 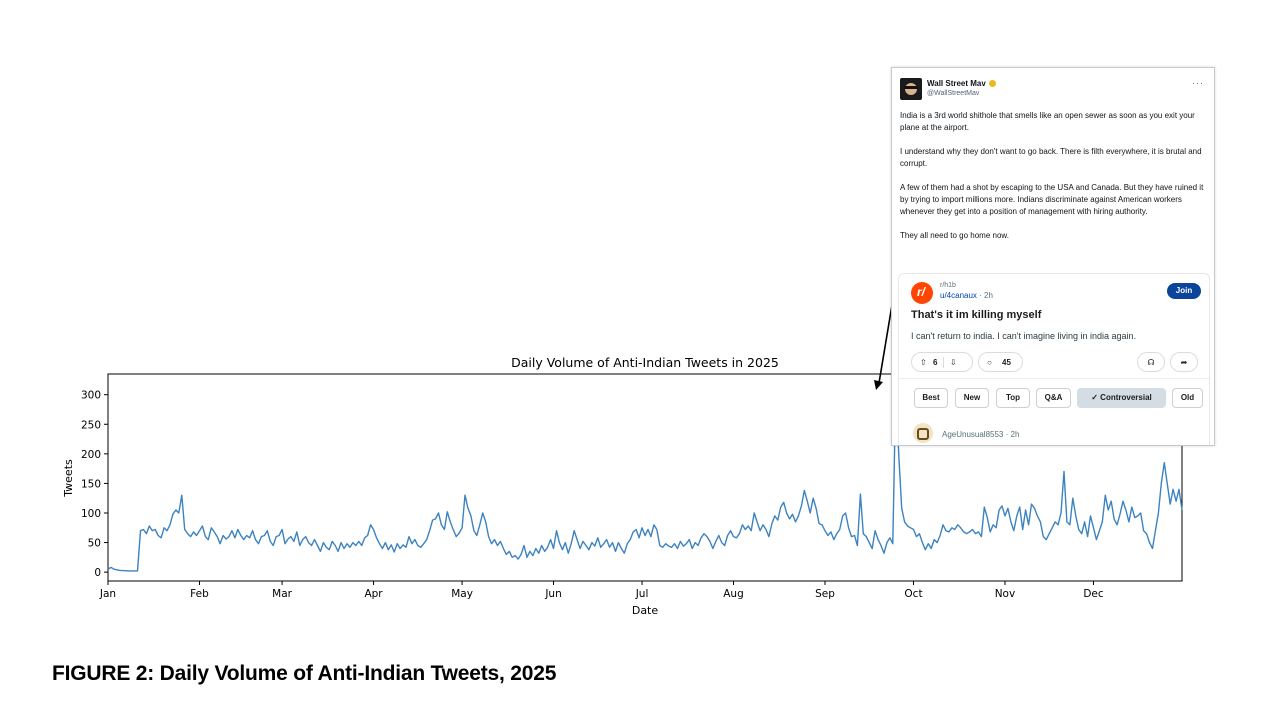 I want to click on subreddit-name: r/h1b, so click(x=948, y=285).